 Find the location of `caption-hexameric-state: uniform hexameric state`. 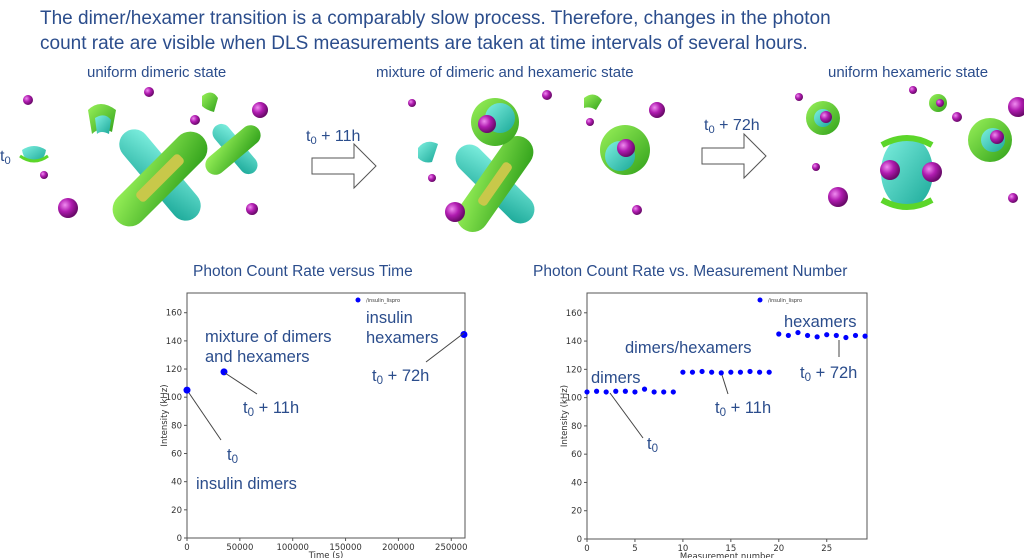

caption-hexameric-state: uniform hexameric state is located at coordinates (908, 72).